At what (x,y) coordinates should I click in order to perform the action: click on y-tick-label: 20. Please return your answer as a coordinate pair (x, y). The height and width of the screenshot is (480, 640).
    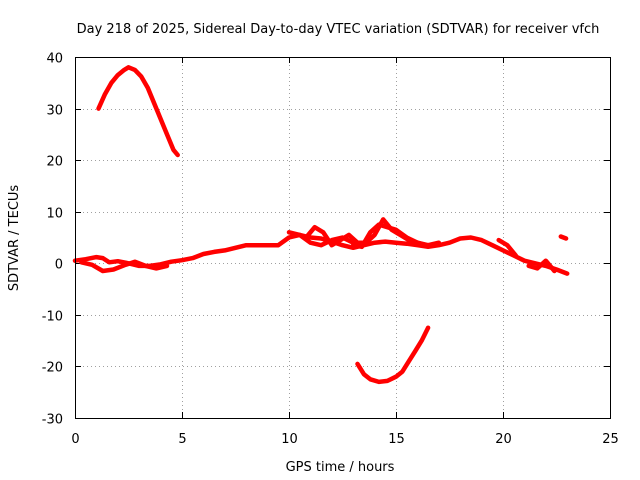
    Looking at the image, I should click on (54, 162).